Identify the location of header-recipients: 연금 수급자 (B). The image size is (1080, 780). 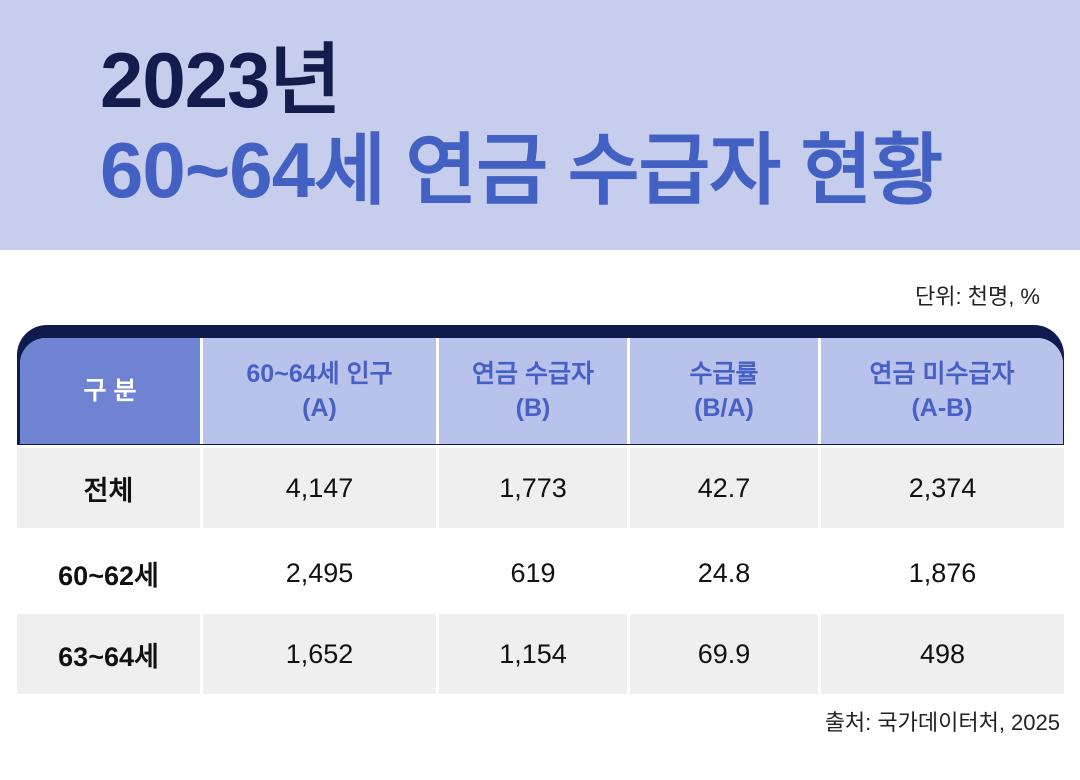
(533, 391).